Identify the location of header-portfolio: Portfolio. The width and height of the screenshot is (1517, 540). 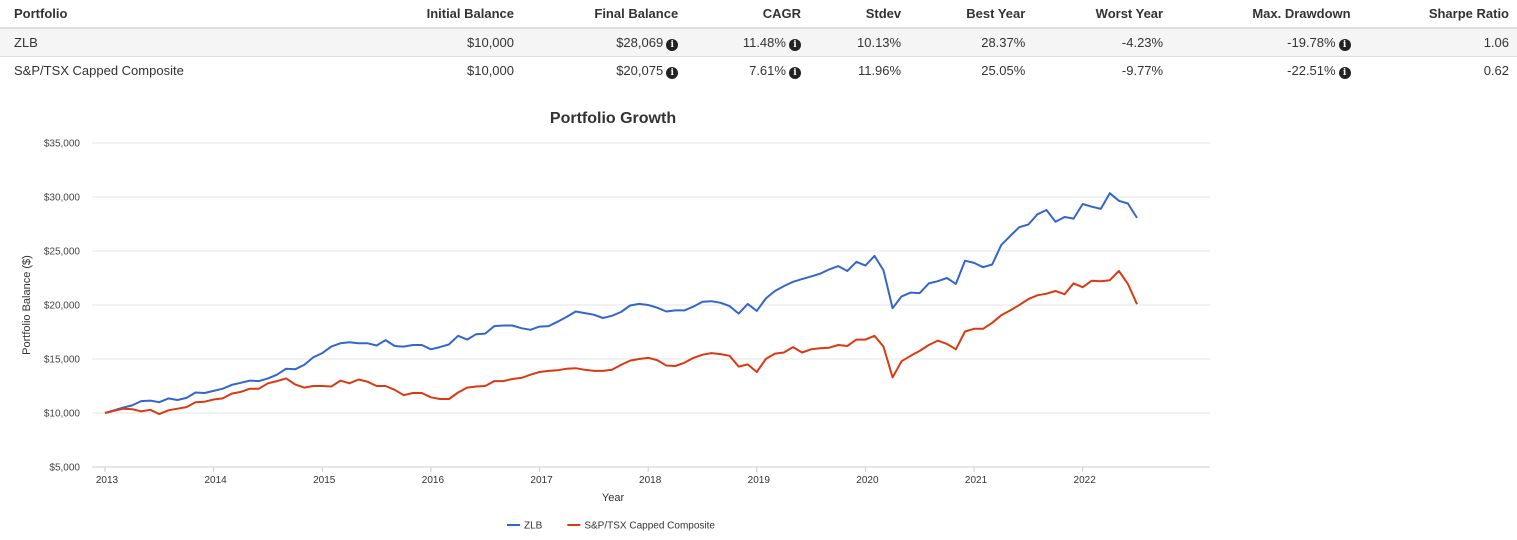
(176, 14).